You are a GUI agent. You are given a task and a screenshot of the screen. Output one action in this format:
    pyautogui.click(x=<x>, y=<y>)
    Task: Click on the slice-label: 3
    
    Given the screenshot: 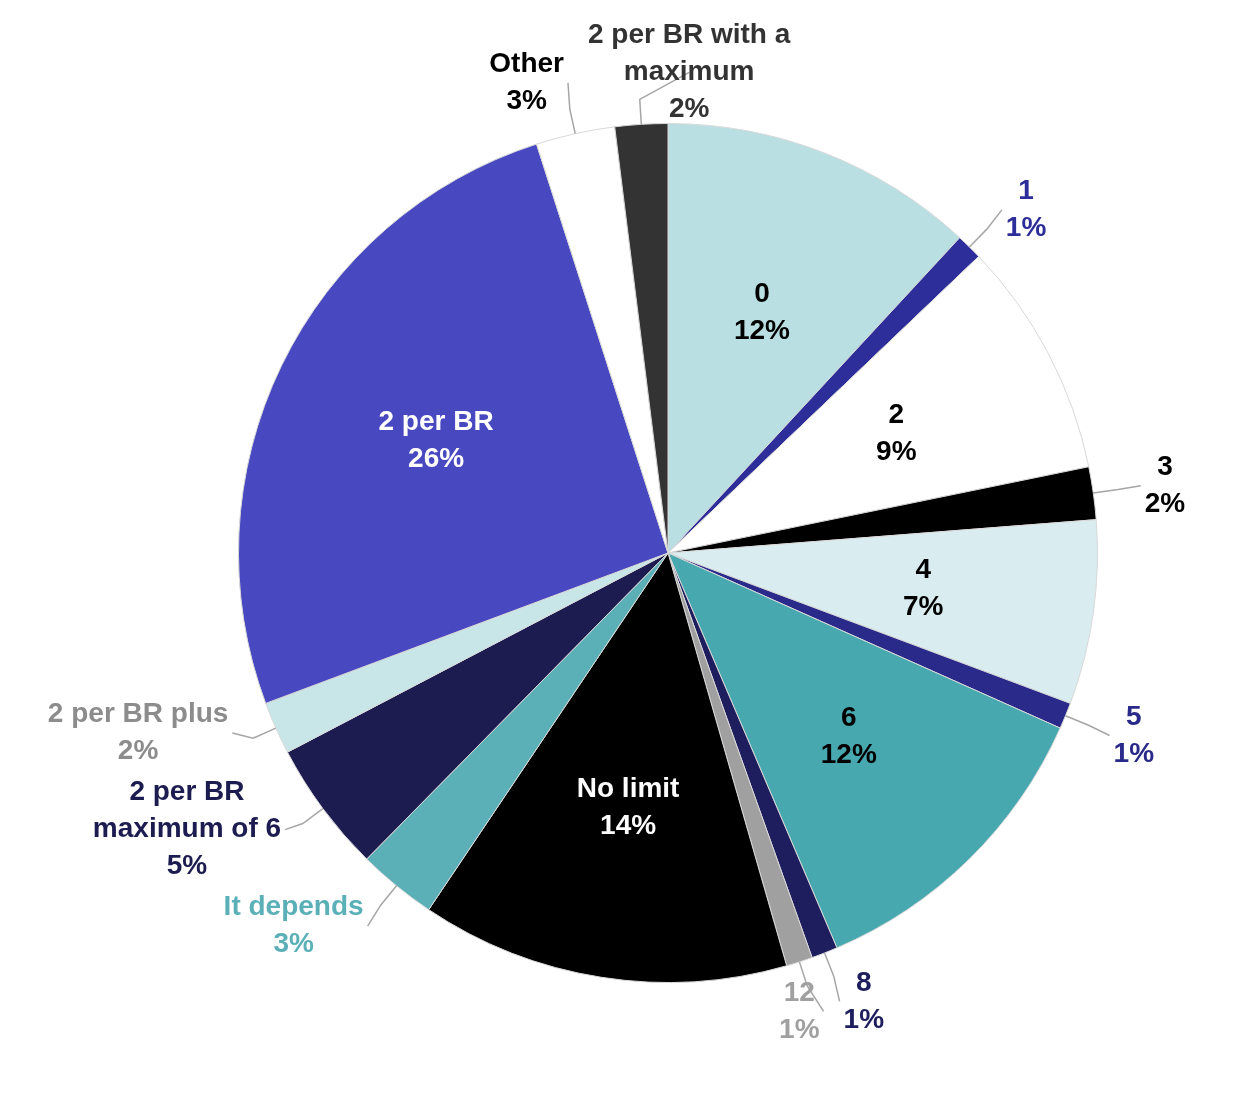 What is the action you would take?
    pyautogui.click(x=1165, y=466)
    